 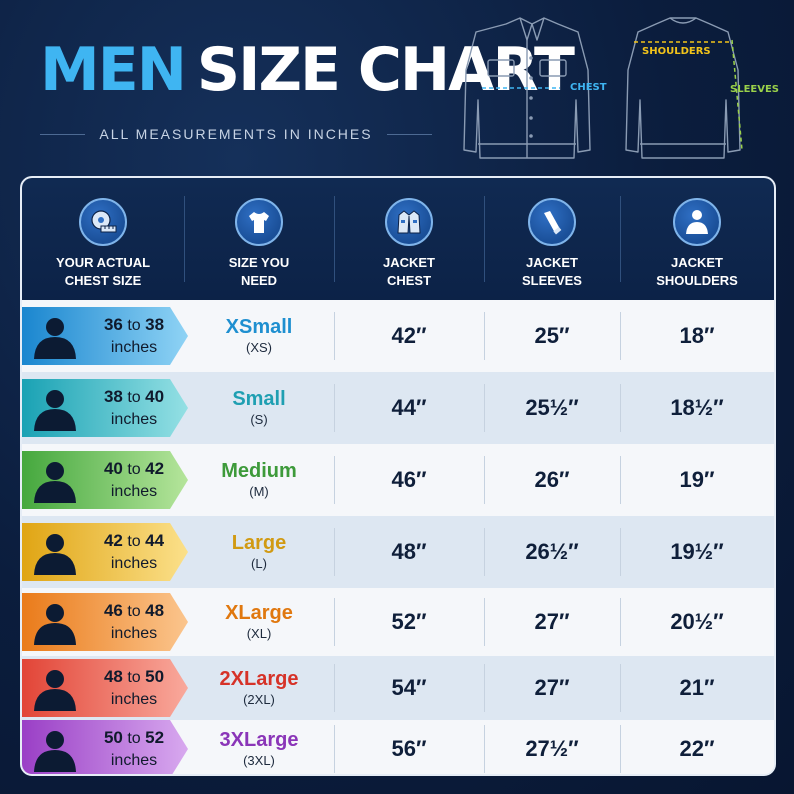 What do you see at coordinates (155, 540) in the screenshot?
I see `chest-range-to: 44` at bounding box center [155, 540].